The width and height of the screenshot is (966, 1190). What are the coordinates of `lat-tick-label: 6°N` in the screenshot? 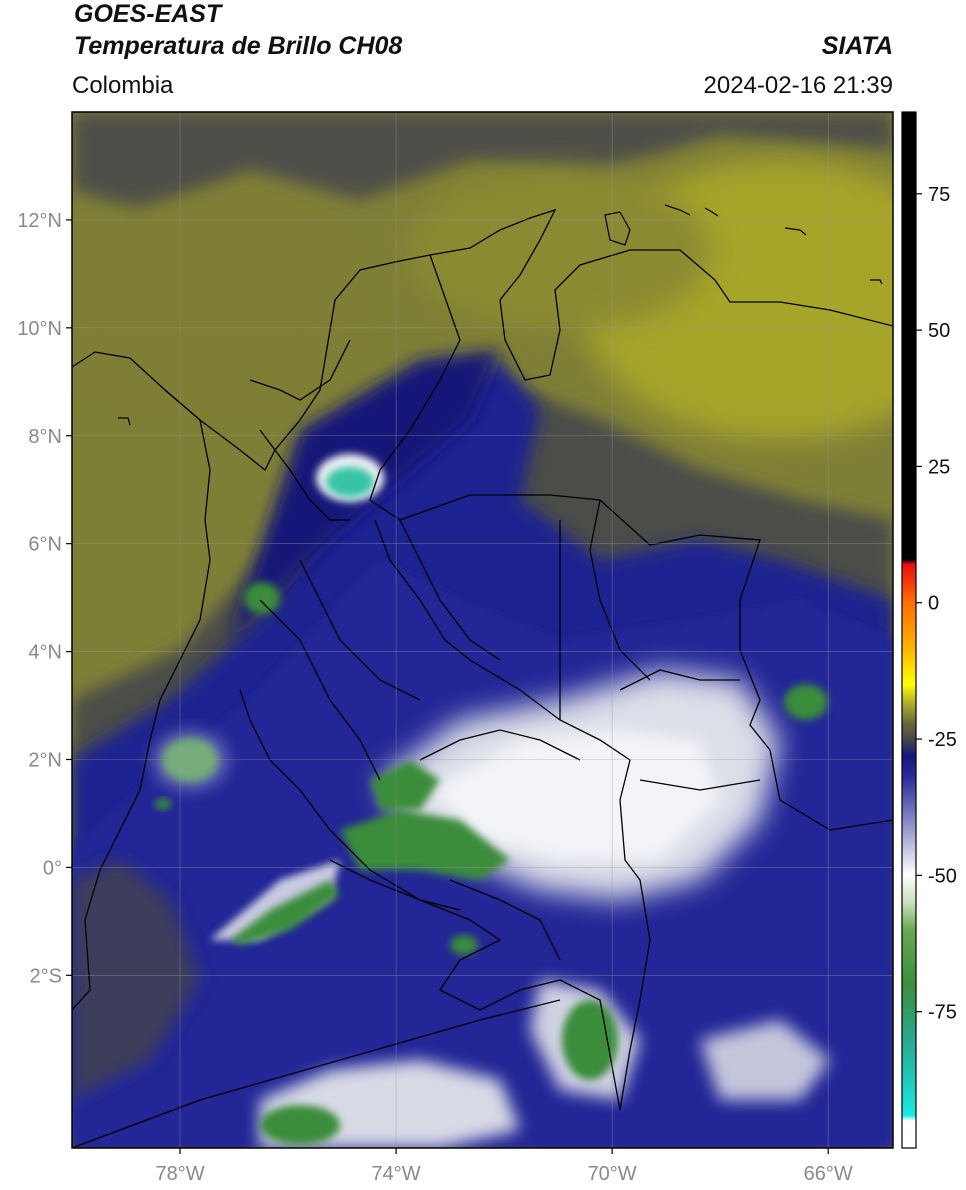 It's located at (45, 545).